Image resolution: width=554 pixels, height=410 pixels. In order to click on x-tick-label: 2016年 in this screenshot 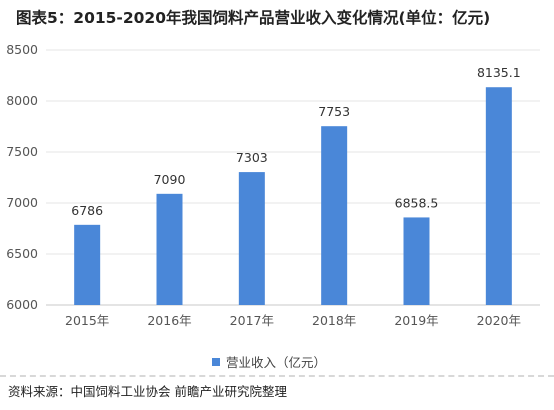, I will do `click(169, 320)`.